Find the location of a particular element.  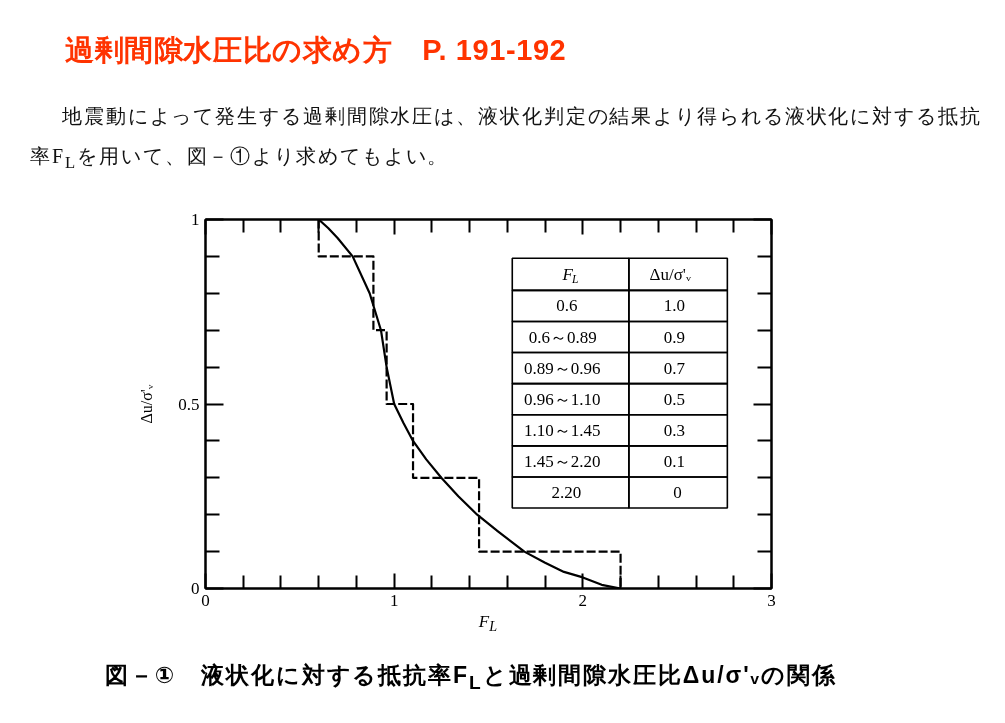

annotation: 0.9 is located at coordinates (674, 337).